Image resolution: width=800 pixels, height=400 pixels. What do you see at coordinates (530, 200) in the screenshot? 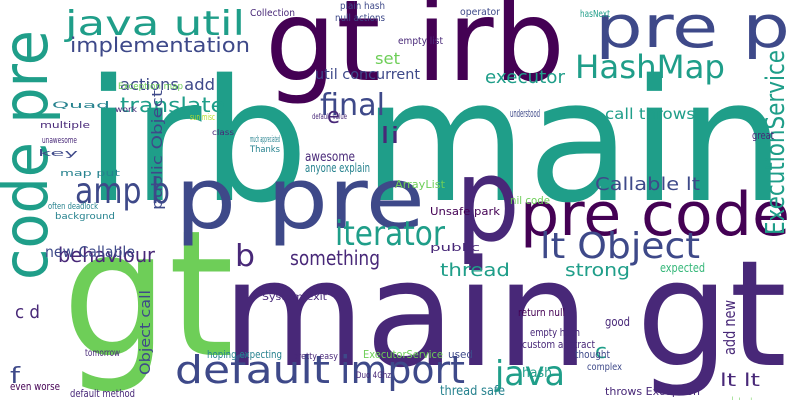
I see `word: nil code` at bounding box center [530, 200].